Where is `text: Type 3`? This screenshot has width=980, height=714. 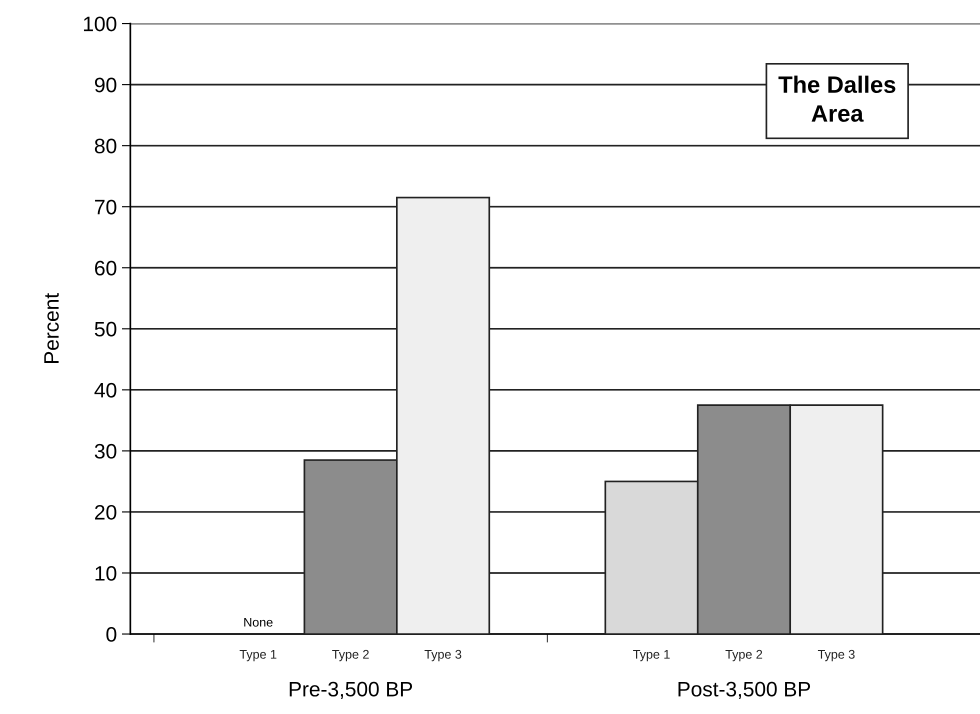
text: Type 3 is located at coordinates (836, 656).